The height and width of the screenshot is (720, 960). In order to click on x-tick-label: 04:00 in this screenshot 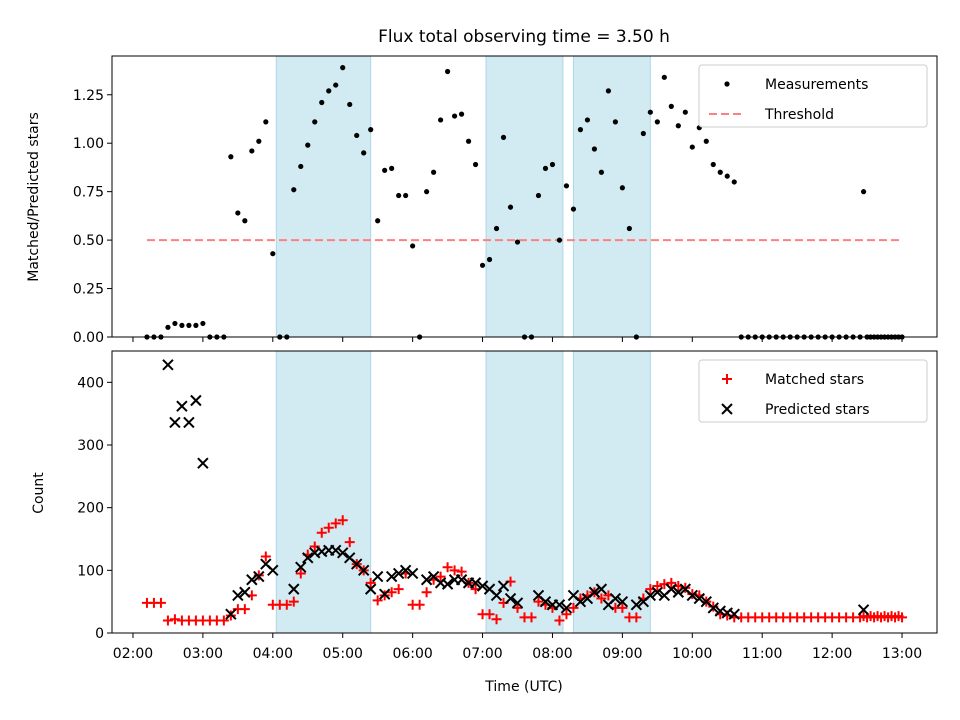, I will do `click(273, 654)`.